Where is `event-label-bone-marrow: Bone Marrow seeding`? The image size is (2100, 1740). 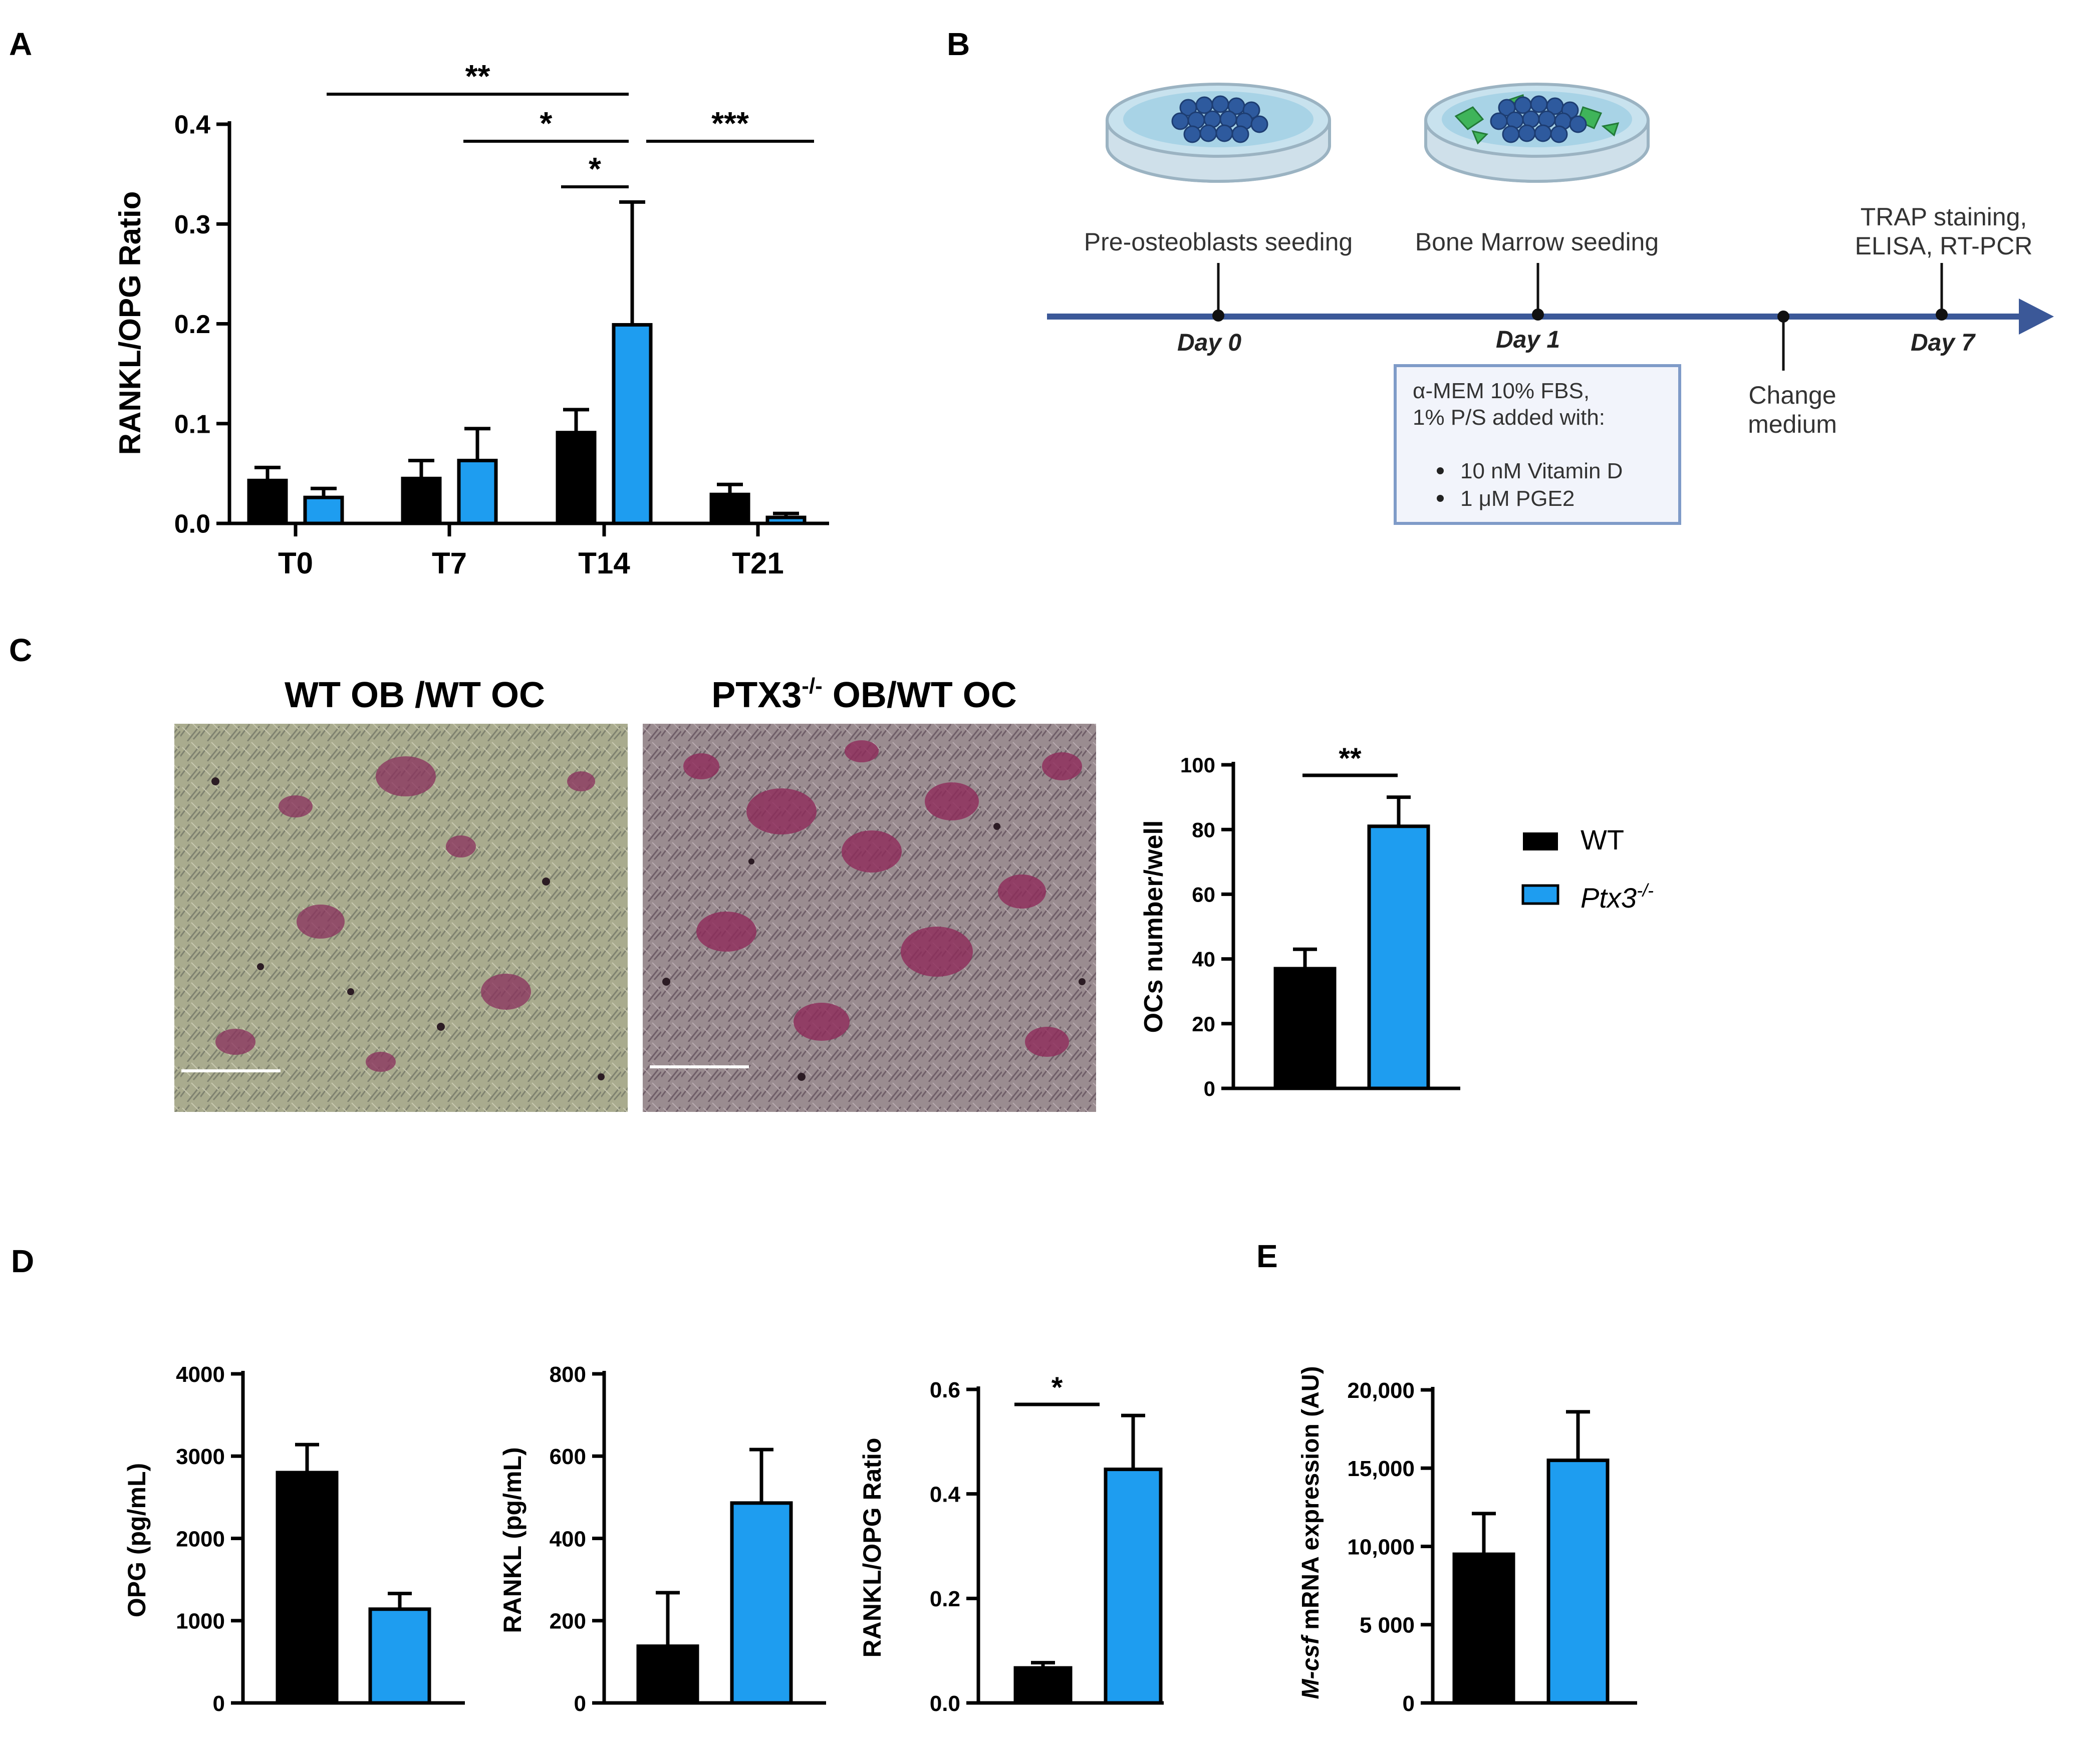 event-label-bone-marrow: Bone Marrow seeding is located at coordinates (1537, 242).